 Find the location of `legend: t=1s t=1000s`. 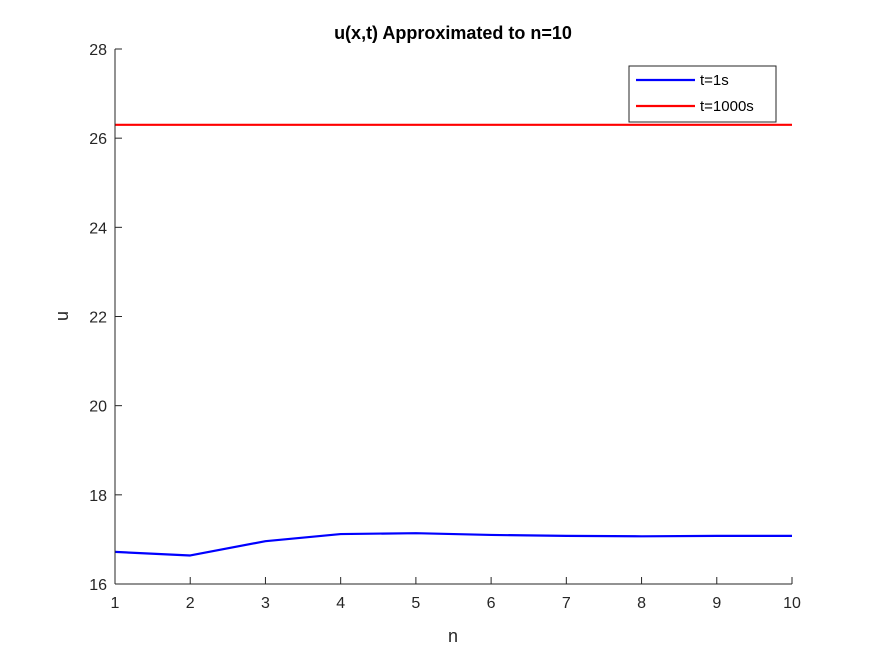

legend: t=1s t=1000s is located at coordinates (702, 94).